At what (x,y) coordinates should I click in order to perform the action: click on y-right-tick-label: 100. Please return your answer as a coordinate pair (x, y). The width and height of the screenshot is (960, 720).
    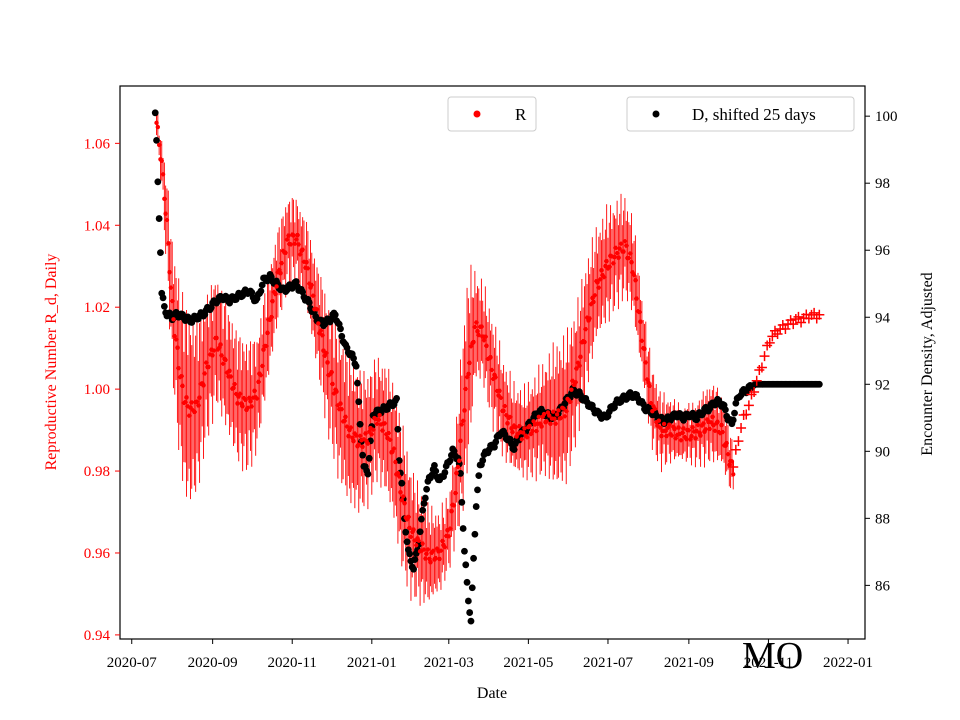
    Looking at the image, I should click on (886, 117).